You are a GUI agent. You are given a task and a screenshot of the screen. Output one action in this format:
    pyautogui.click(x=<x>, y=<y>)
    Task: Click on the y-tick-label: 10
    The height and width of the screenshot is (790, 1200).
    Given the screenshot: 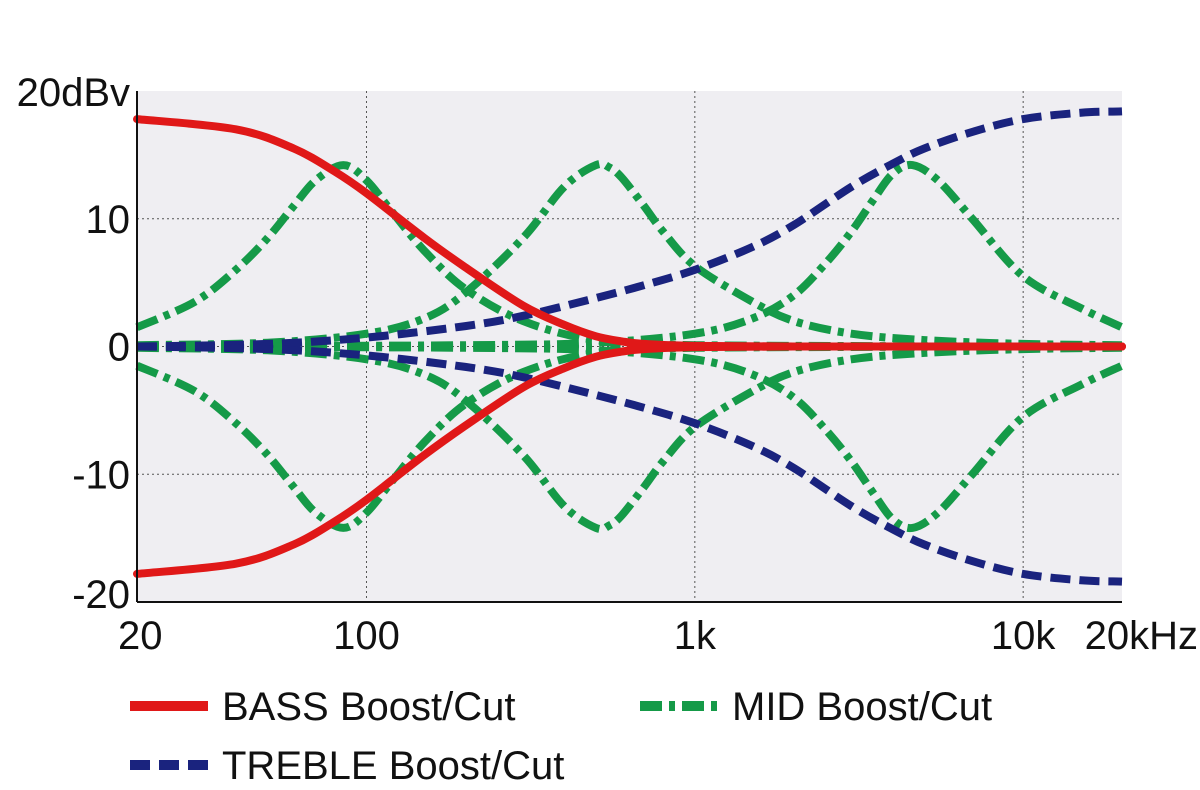 What is the action you would take?
    pyautogui.click(x=108, y=220)
    